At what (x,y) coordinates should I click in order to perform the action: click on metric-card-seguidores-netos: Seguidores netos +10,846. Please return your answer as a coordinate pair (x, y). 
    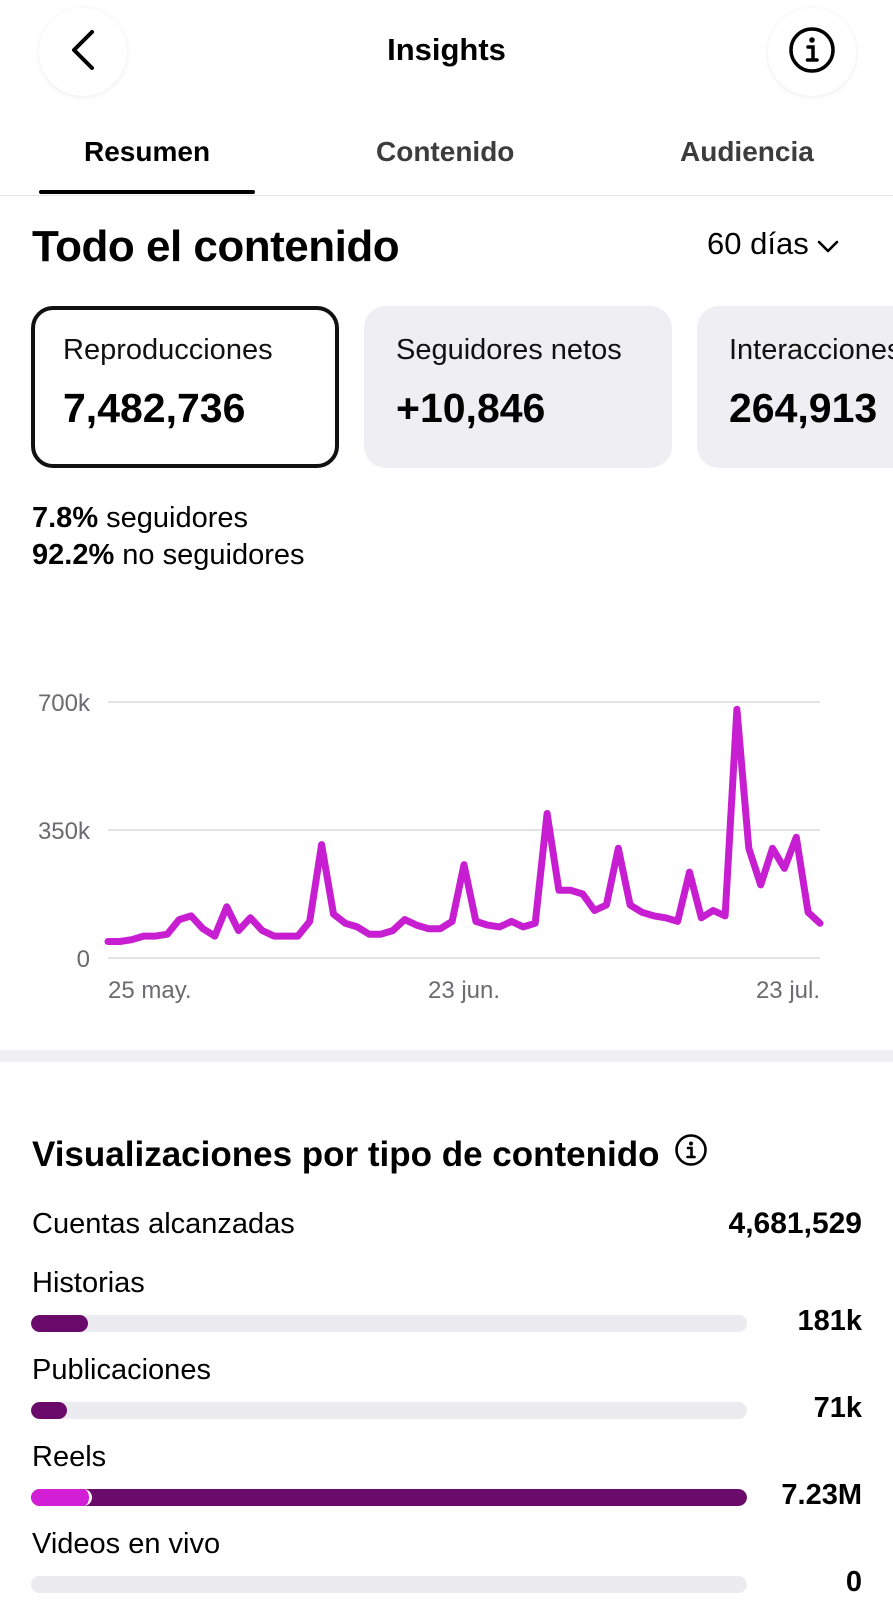
    Looking at the image, I should click on (518, 387).